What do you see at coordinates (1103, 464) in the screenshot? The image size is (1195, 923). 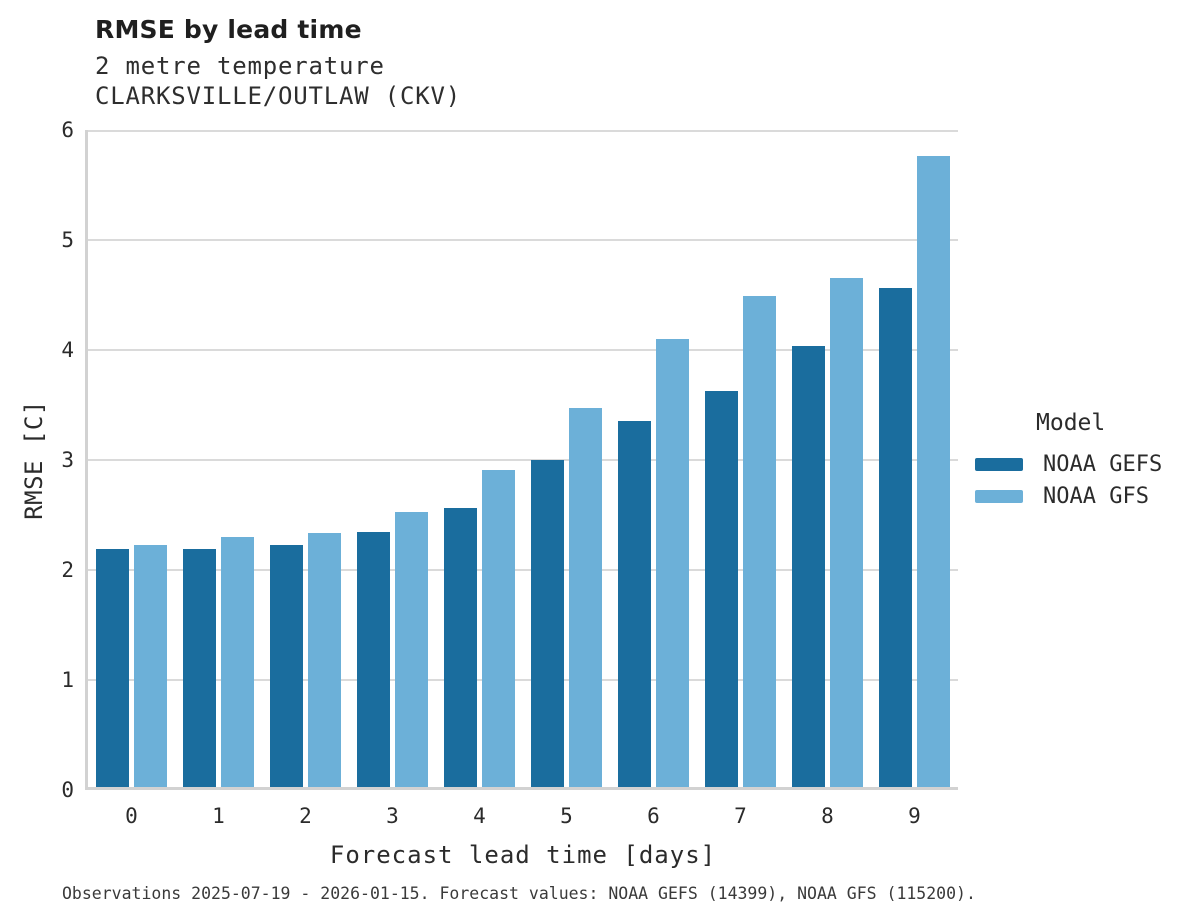 I see `legend-item-label: NOAA GEFS` at bounding box center [1103, 464].